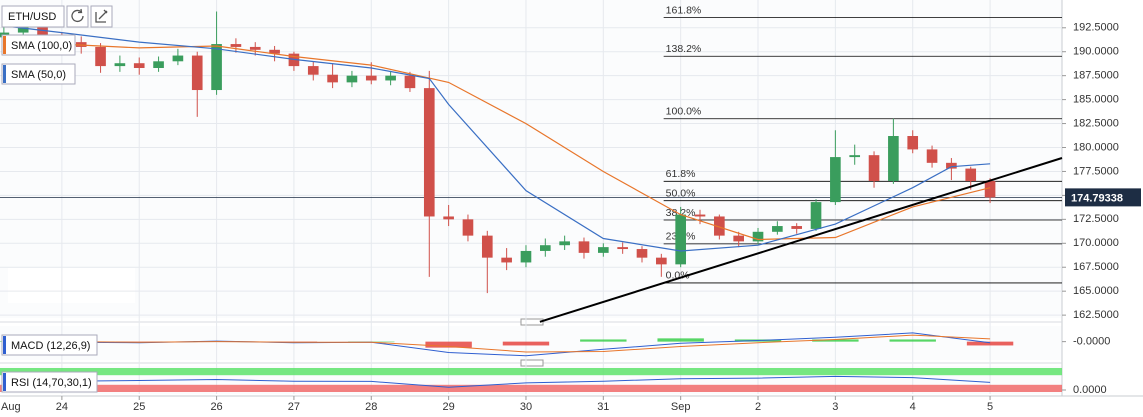  Describe the element at coordinates (684, 10) in the screenshot. I see `fib-label: 161.8%` at that location.